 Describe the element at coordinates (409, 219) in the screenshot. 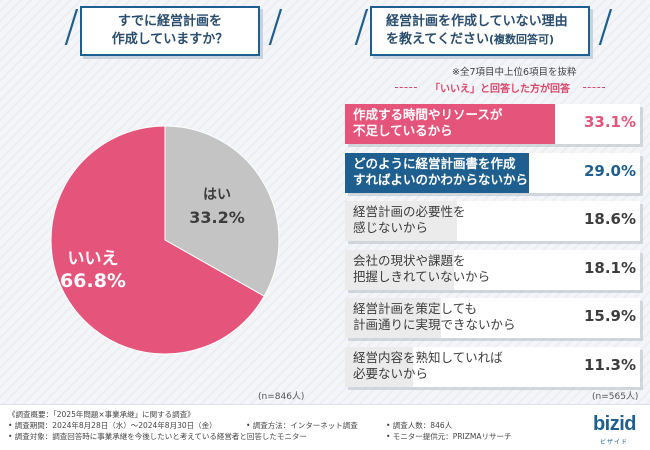

I see `bar-label: 経営計画の必要性を 感じないから` at that location.